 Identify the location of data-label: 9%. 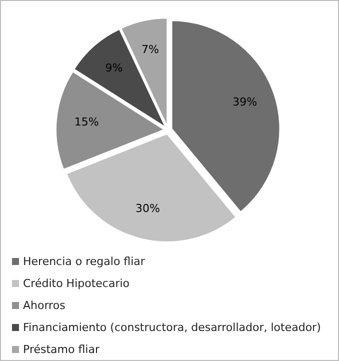
(114, 68).